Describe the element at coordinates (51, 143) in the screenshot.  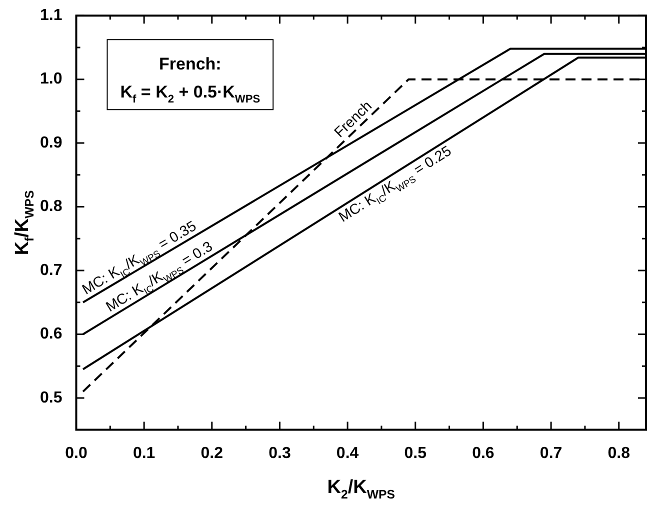
I see `y-tick-label: 0.9` at that location.